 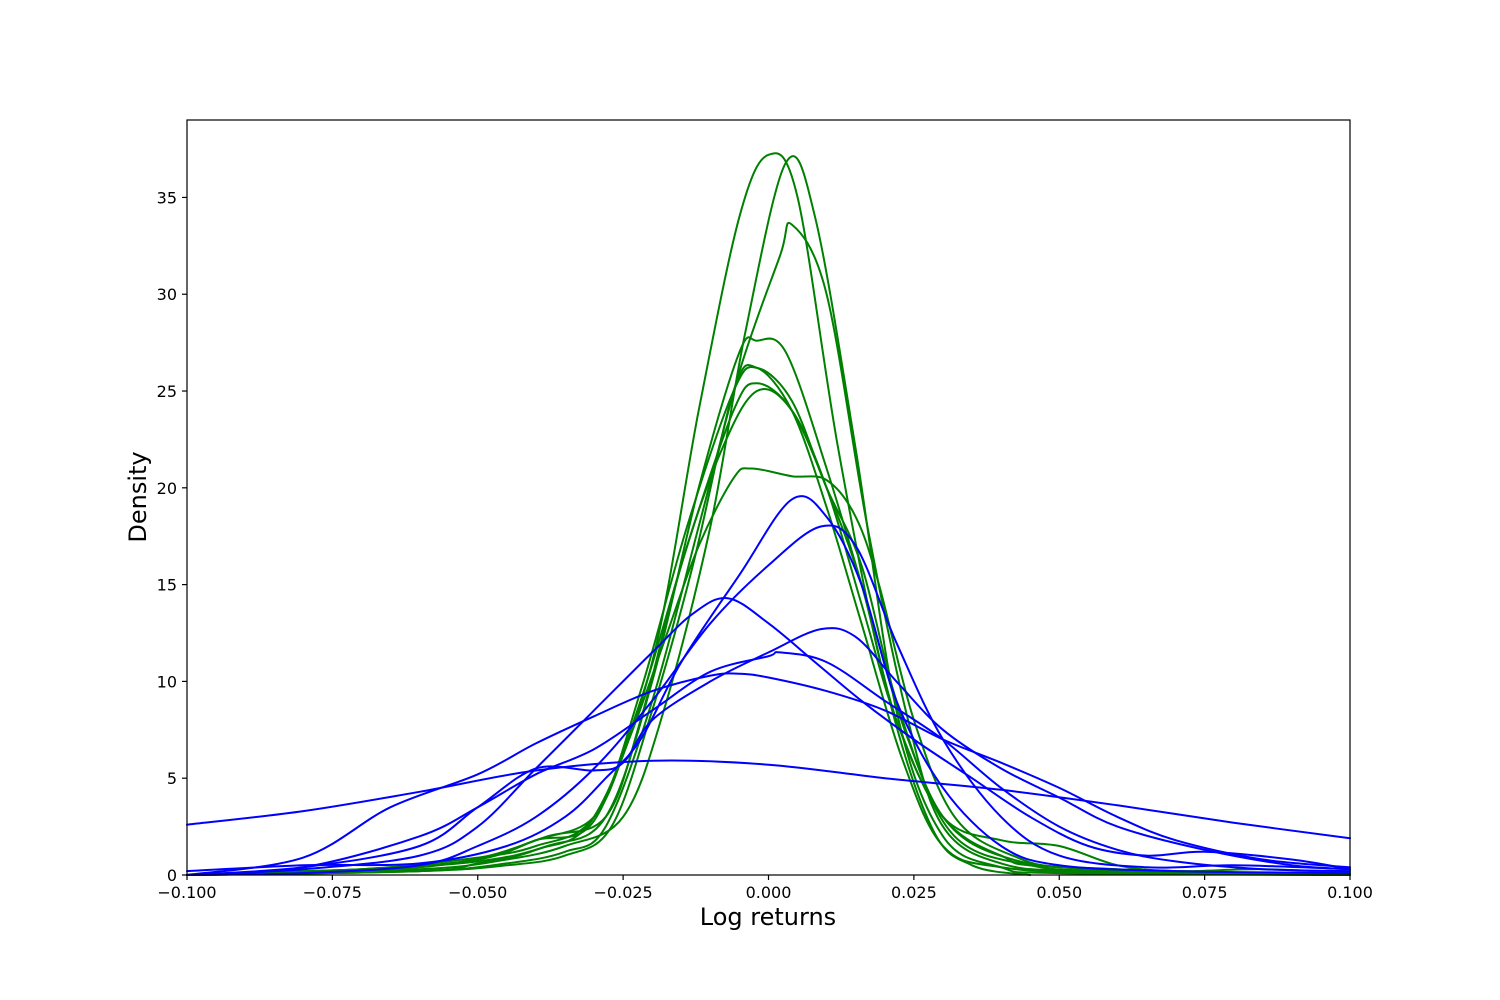 What do you see at coordinates (167, 197) in the screenshot?
I see `y-tick-label: 35` at bounding box center [167, 197].